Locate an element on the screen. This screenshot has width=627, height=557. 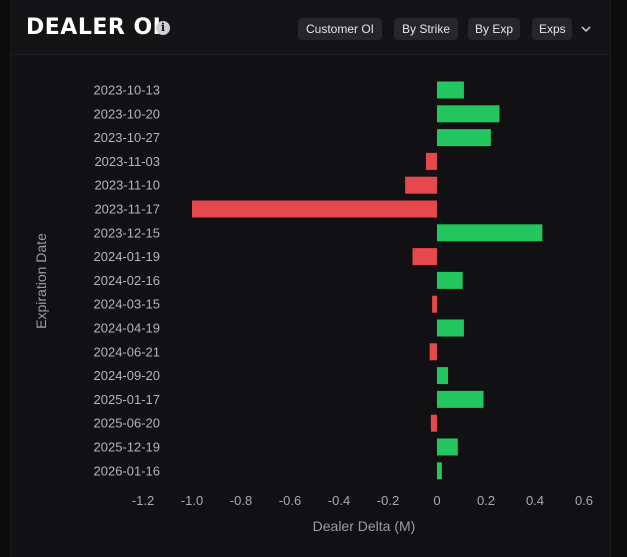
x-tick-label: 0.6 is located at coordinates (584, 500).